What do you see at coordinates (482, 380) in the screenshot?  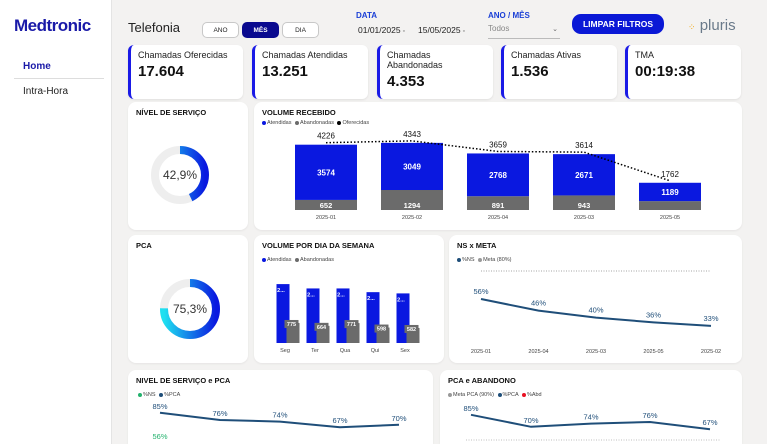 I see `card-title: PCA e ABANDONO` at bounding box center [482, 380].